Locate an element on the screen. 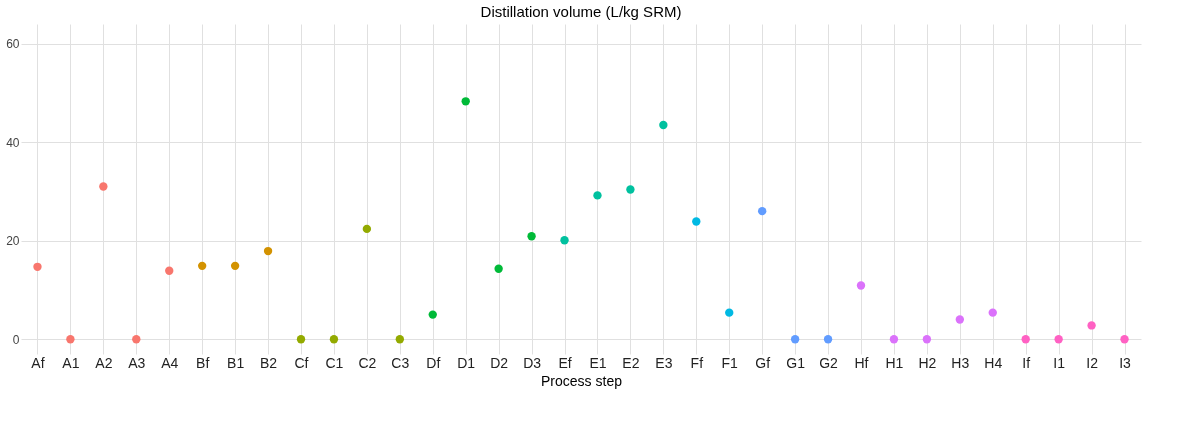 This screenshot has height=421, width=1200. x-tick-label: C3 is located at coordinates (400, 362).